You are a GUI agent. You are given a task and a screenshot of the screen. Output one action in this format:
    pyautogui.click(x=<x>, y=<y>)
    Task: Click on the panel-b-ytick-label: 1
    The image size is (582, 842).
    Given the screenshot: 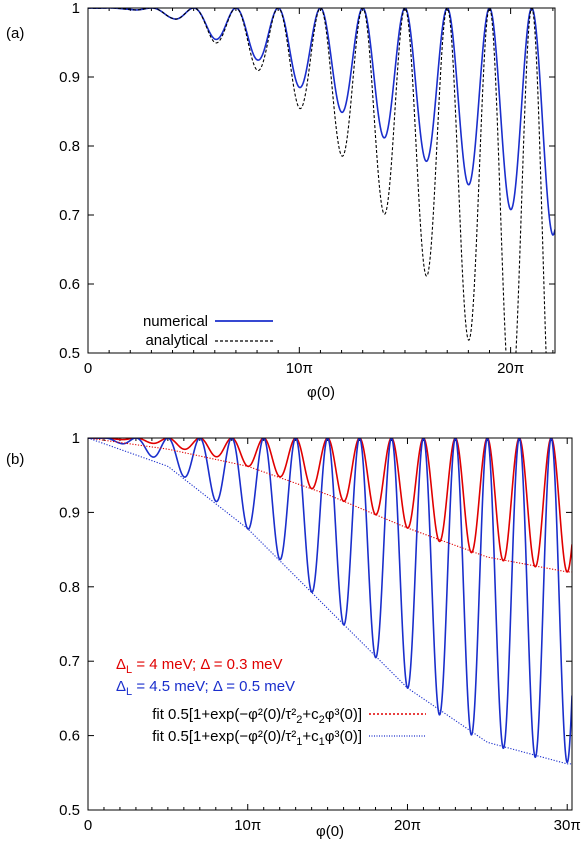 What is the action you would take?
    pyautogui.click(x=76, y=438)
    